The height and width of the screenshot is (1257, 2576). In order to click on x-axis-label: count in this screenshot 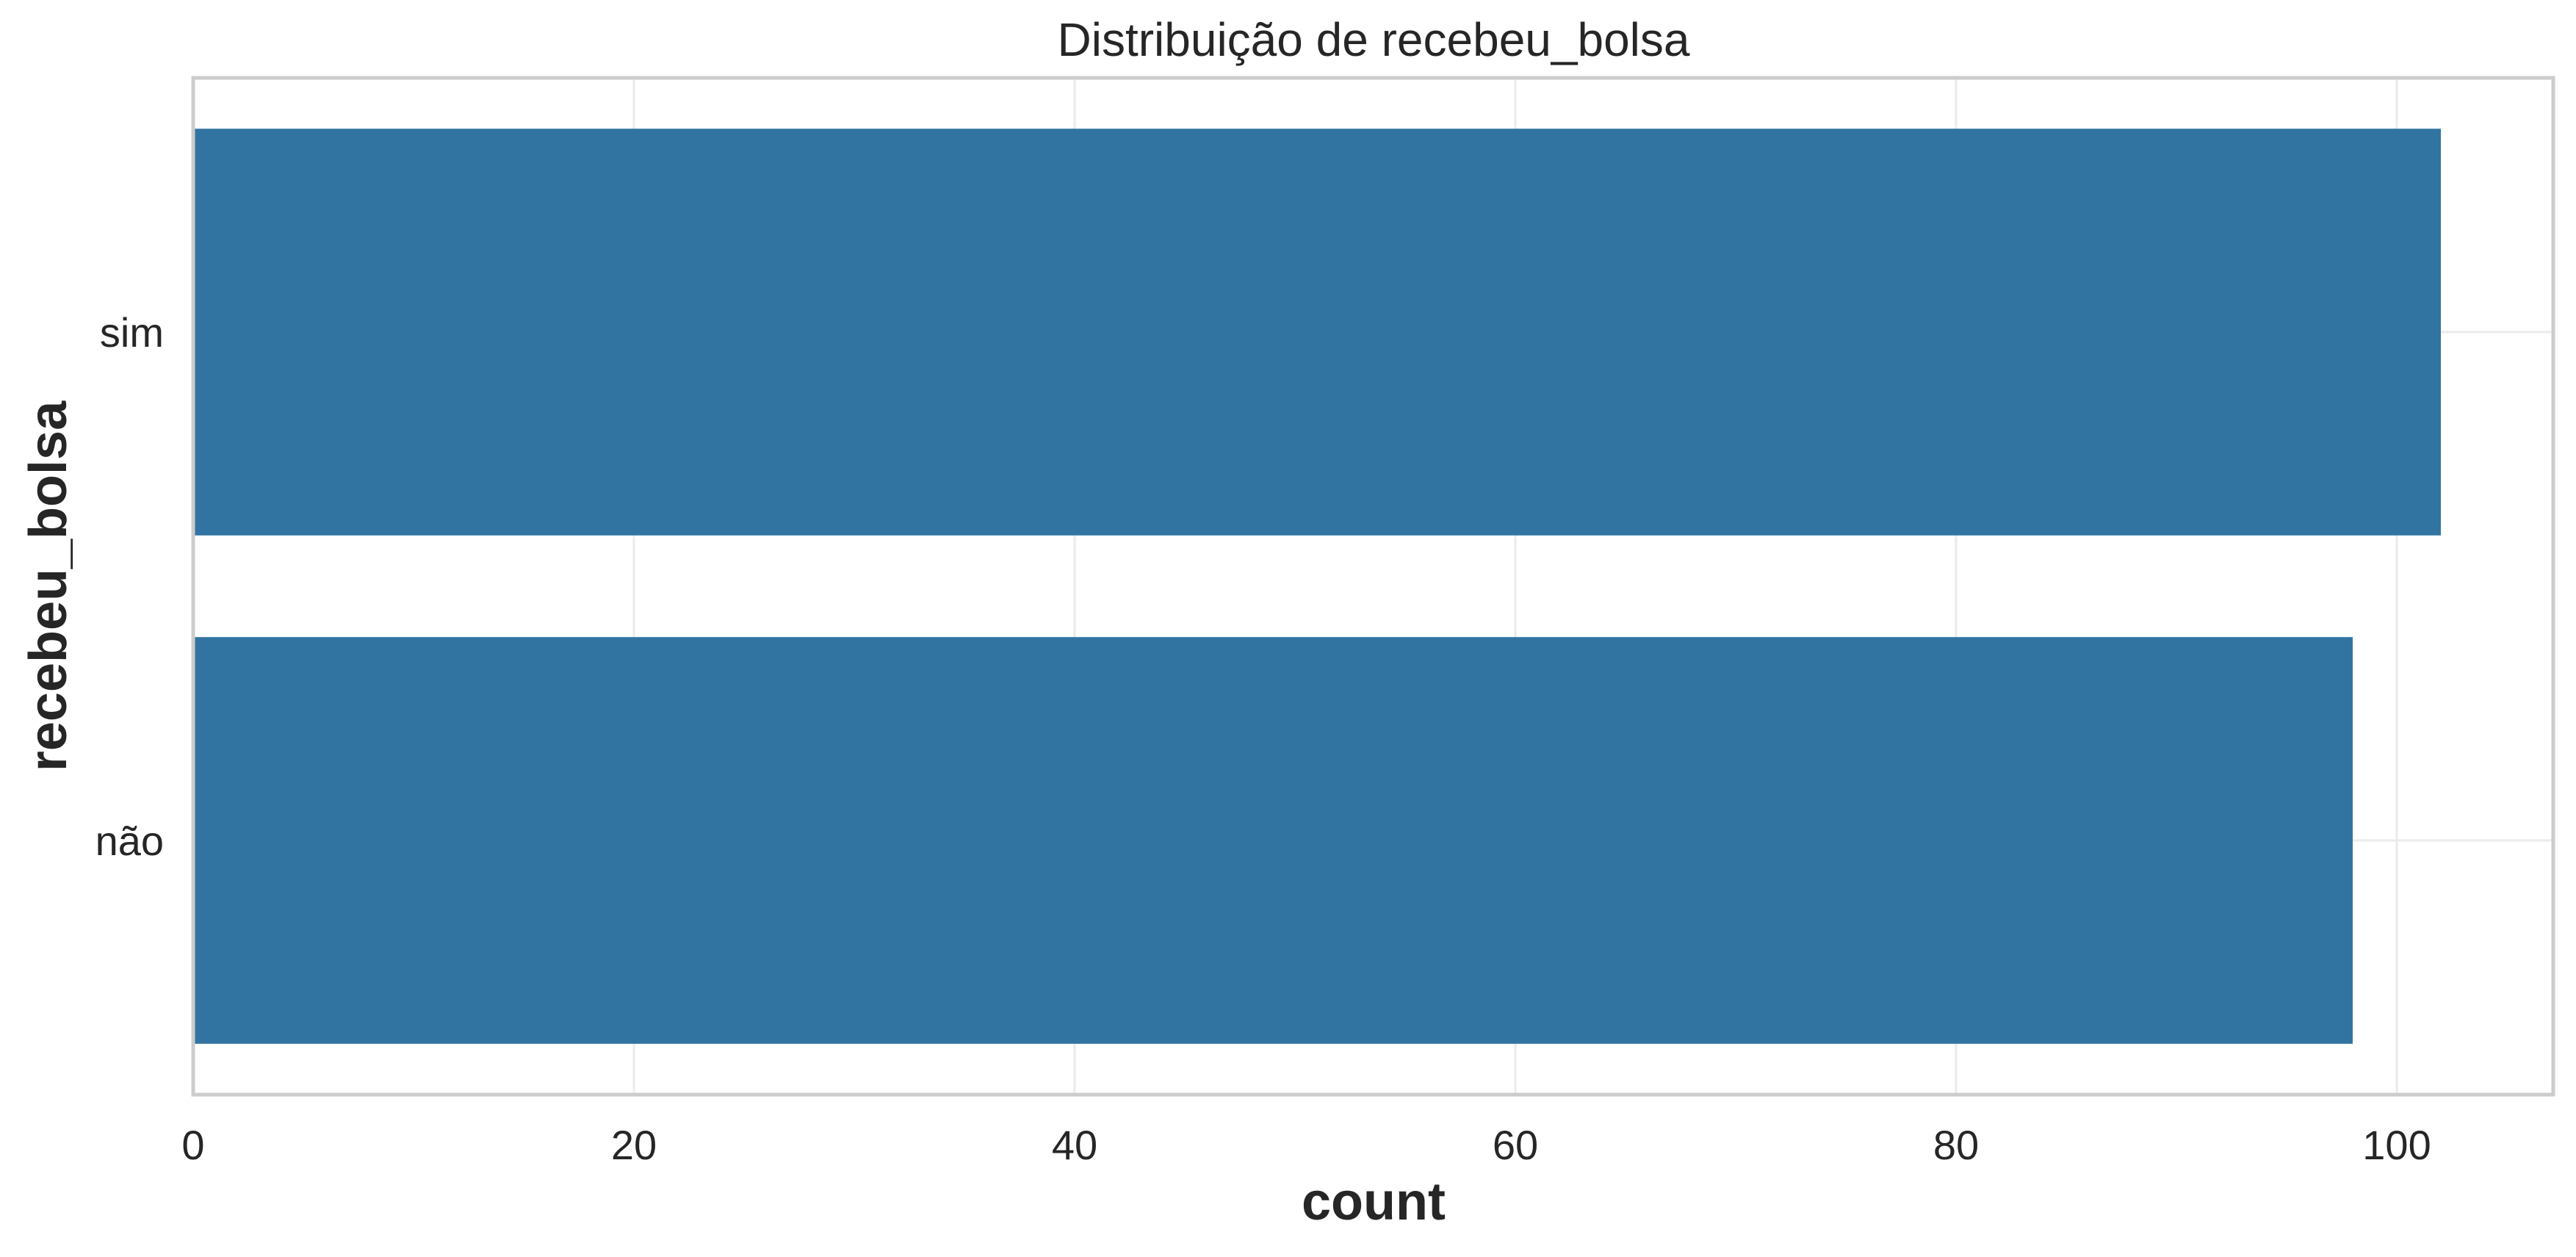, I will do `click(1374, 1202)`.